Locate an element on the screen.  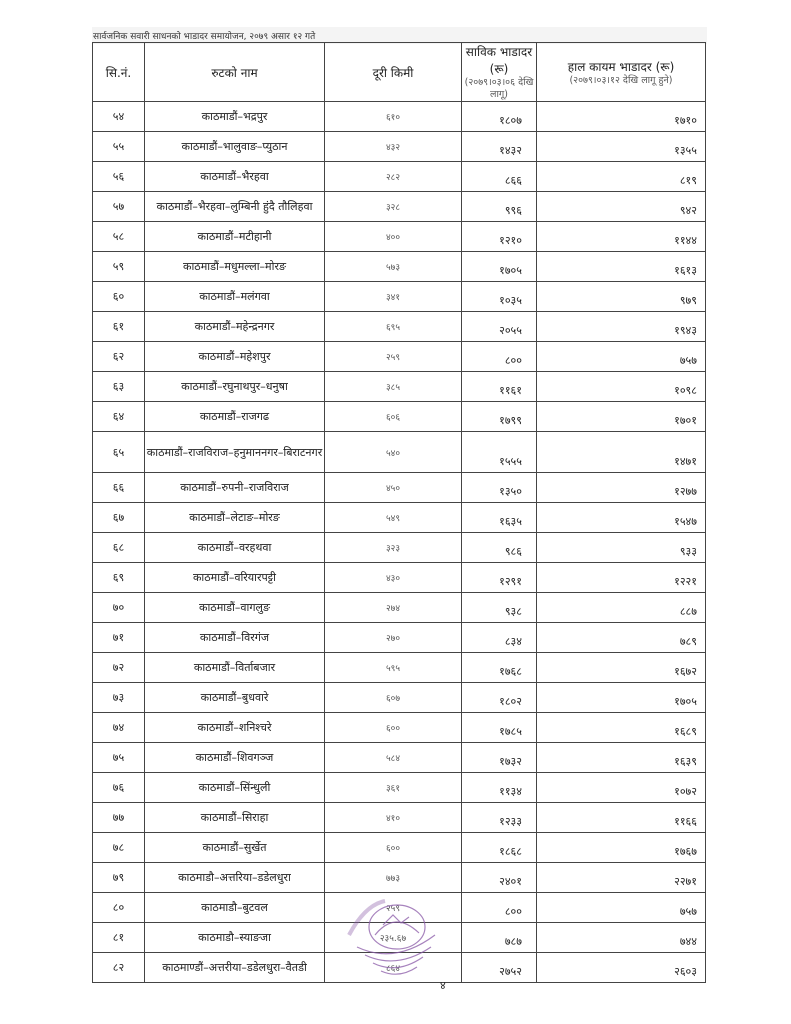
cell-old-fare: २०५५ is located at coordinates (499, 326).